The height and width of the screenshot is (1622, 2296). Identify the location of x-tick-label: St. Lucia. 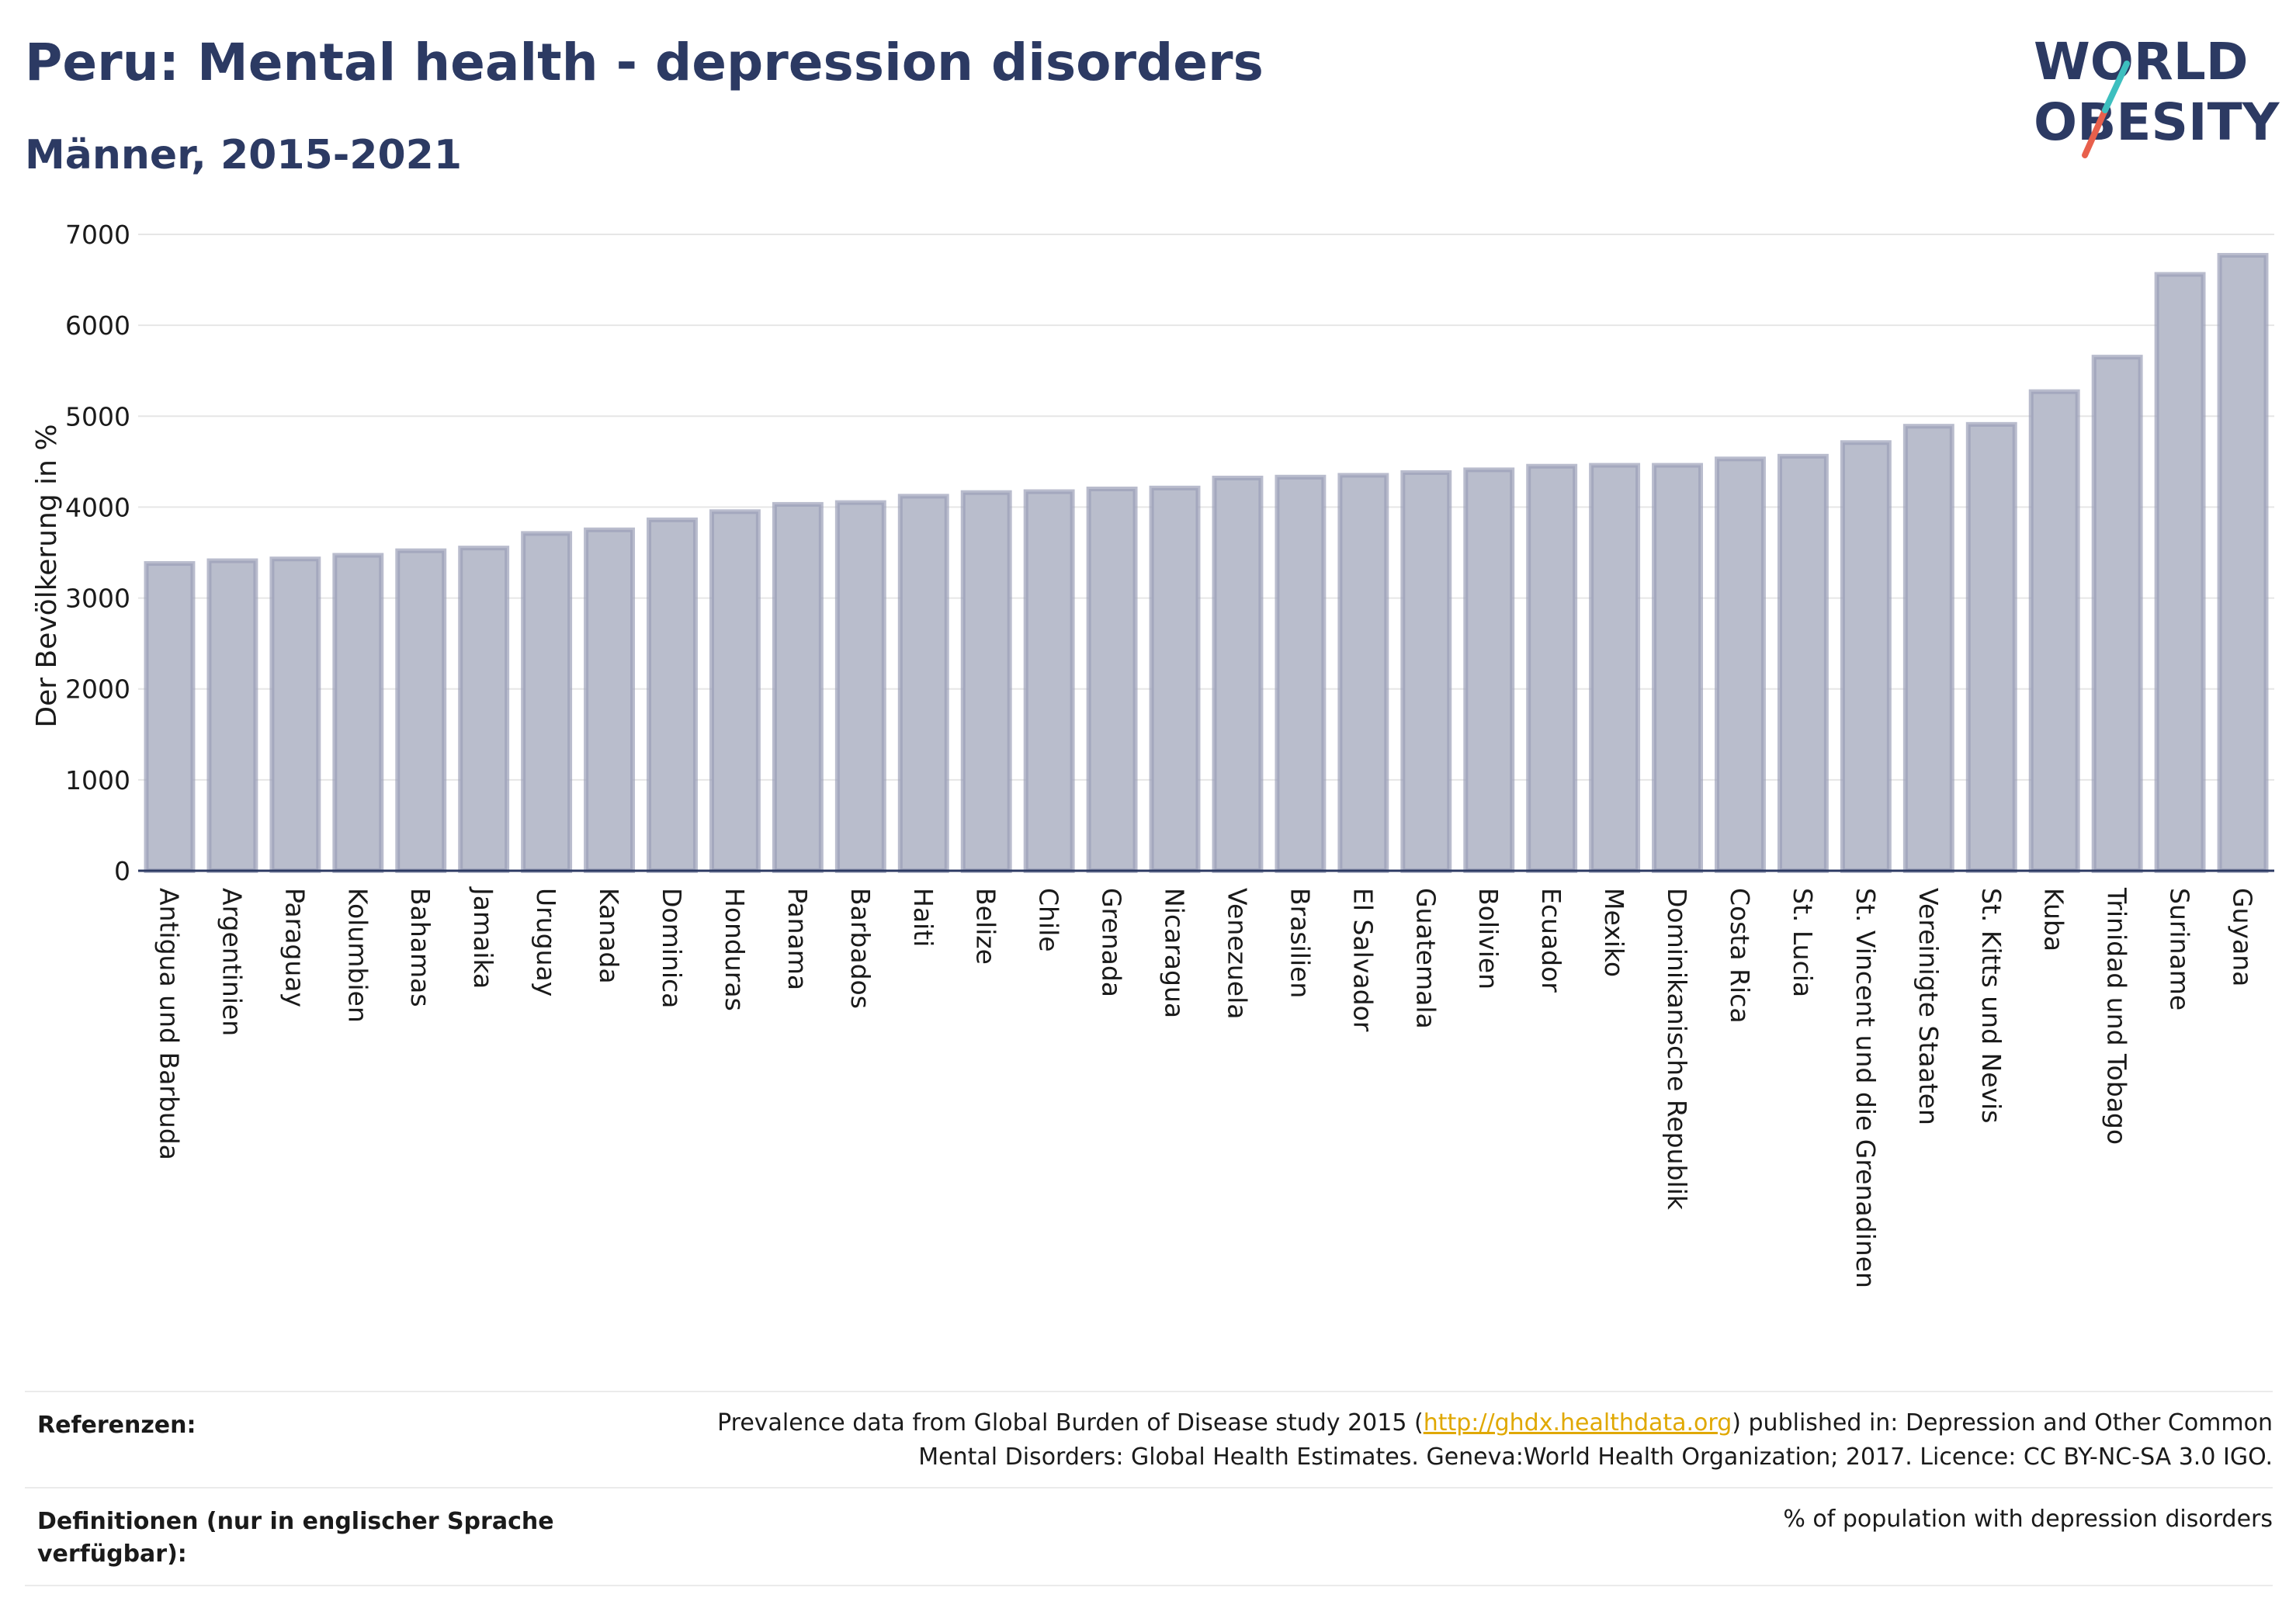
(1803, 942).